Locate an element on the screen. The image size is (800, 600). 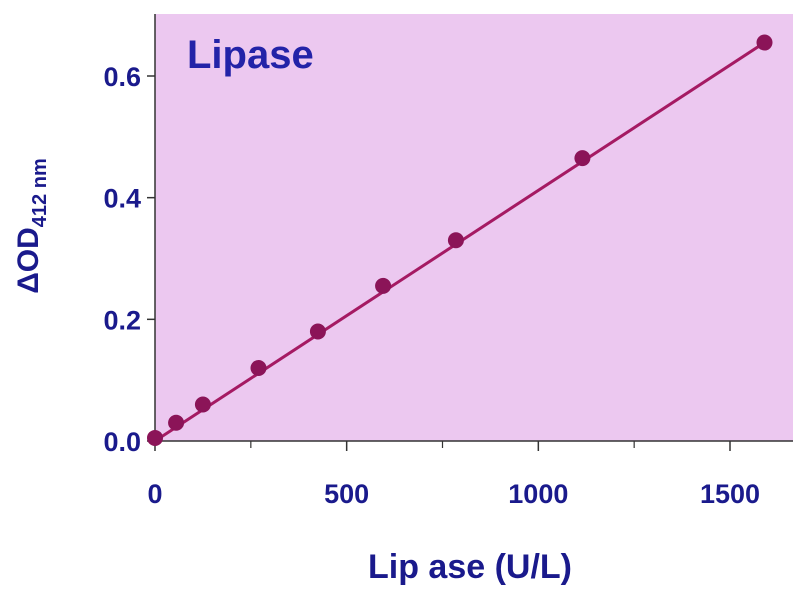
y-tick-label: 0.4 is located at coordinates (122, 199).